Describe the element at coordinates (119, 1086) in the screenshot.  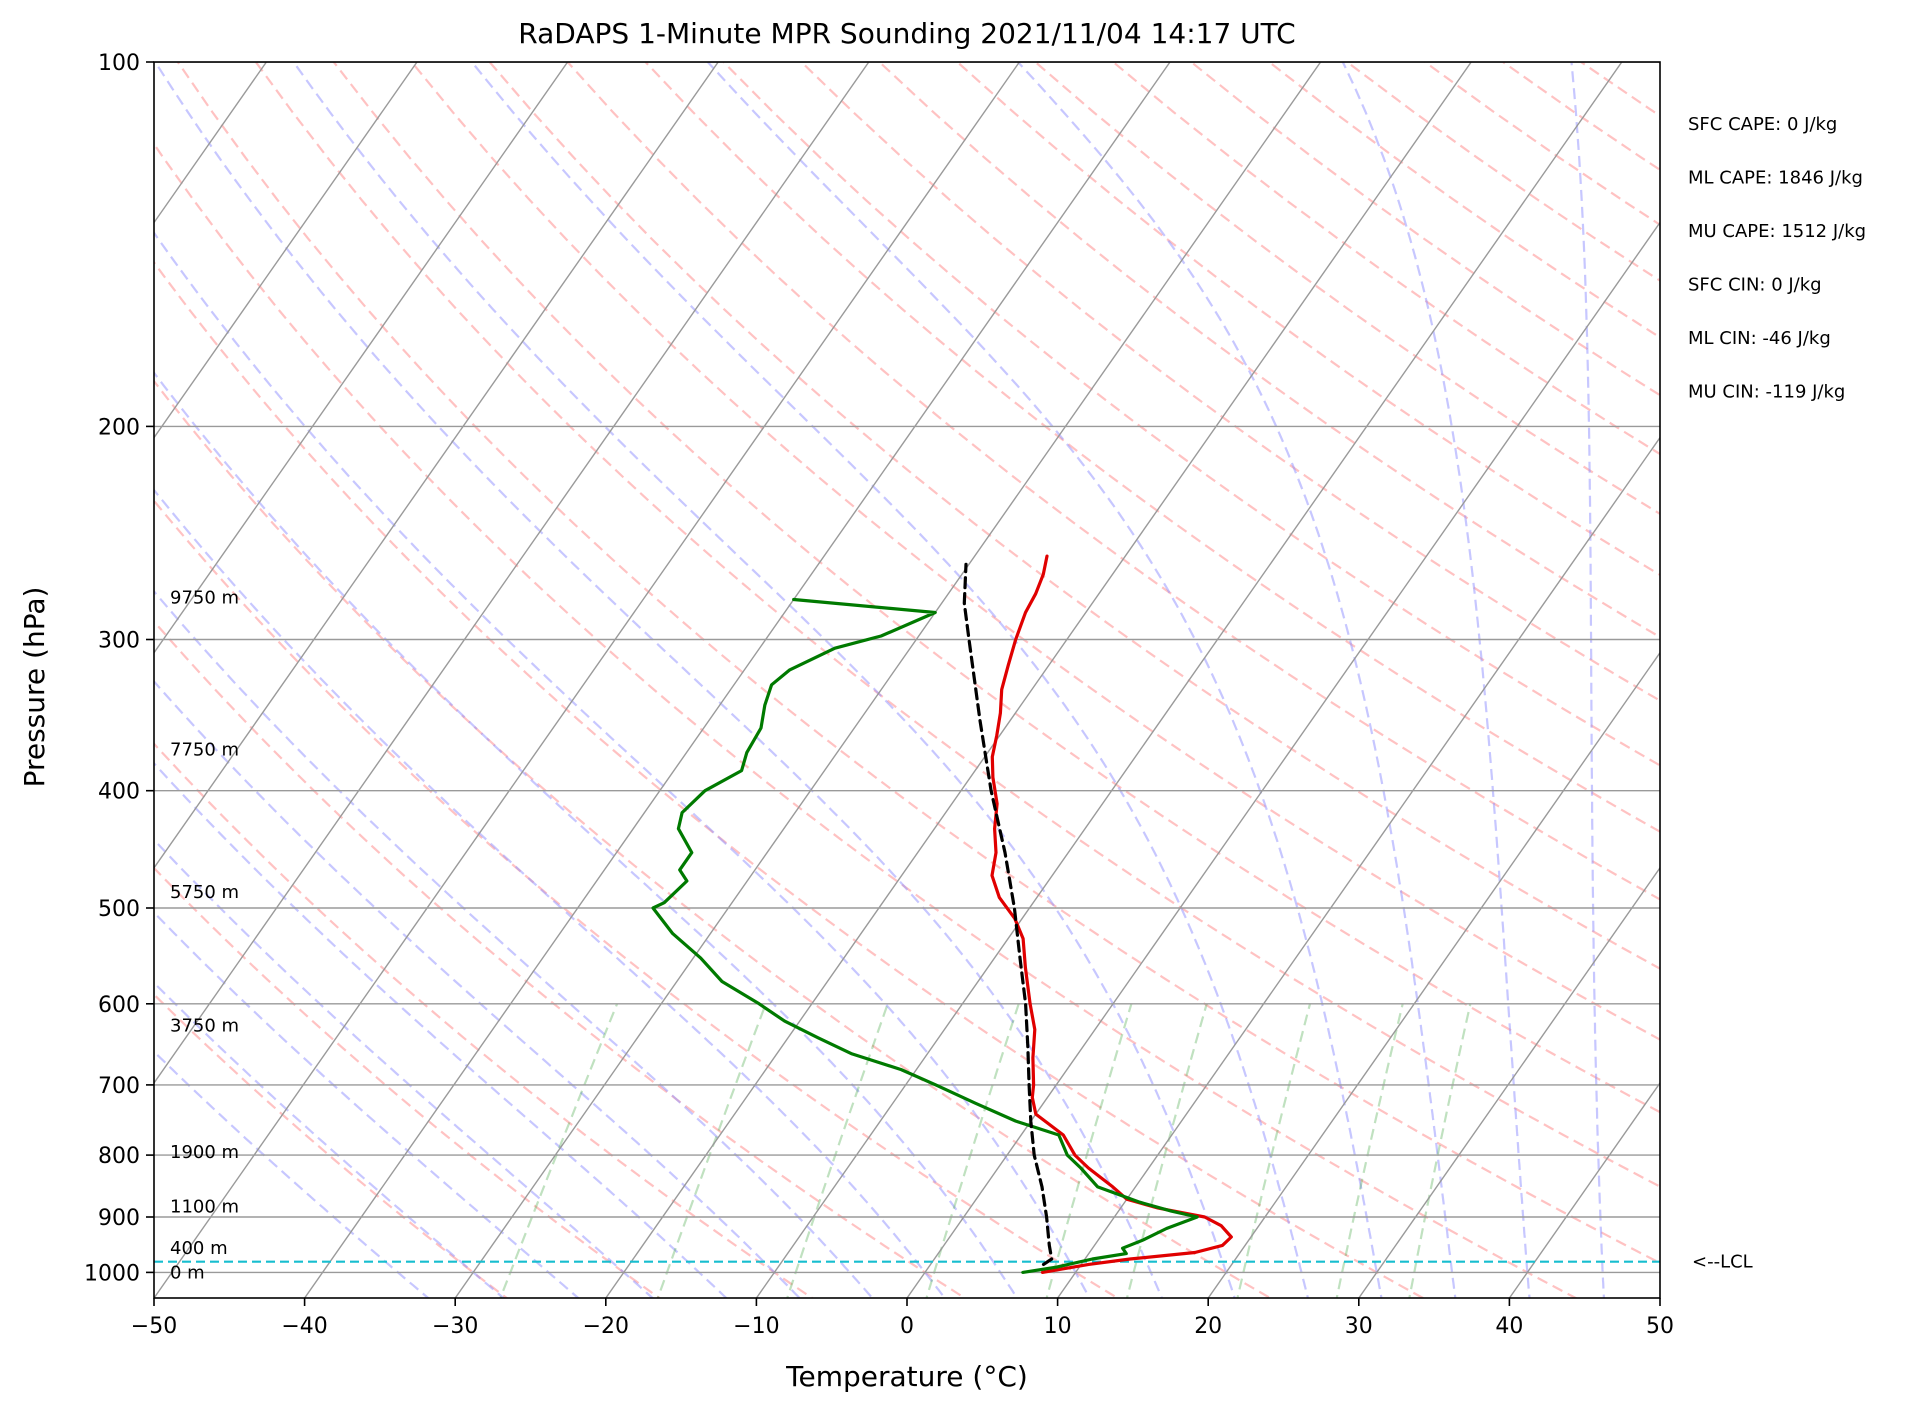
I see `y-tick-label: 700` at that location.